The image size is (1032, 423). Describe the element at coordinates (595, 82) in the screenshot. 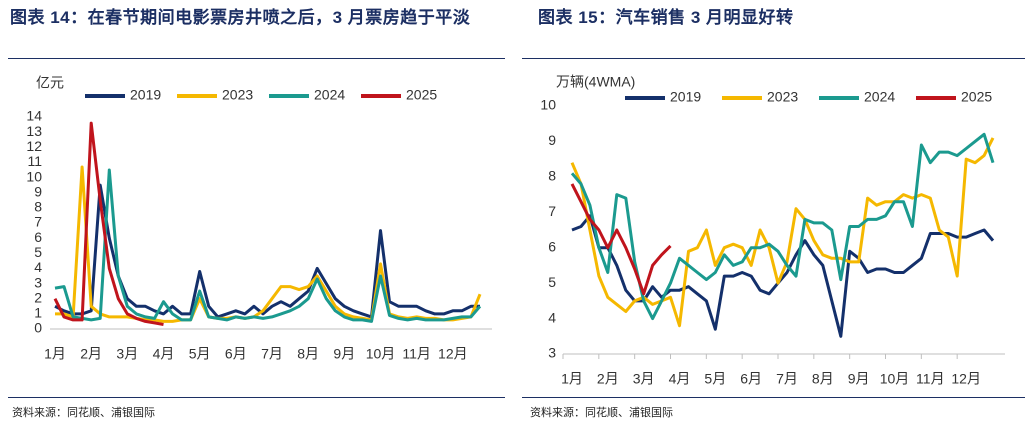

I see `y-axis-label: 万辆(4WMA)` at that location.